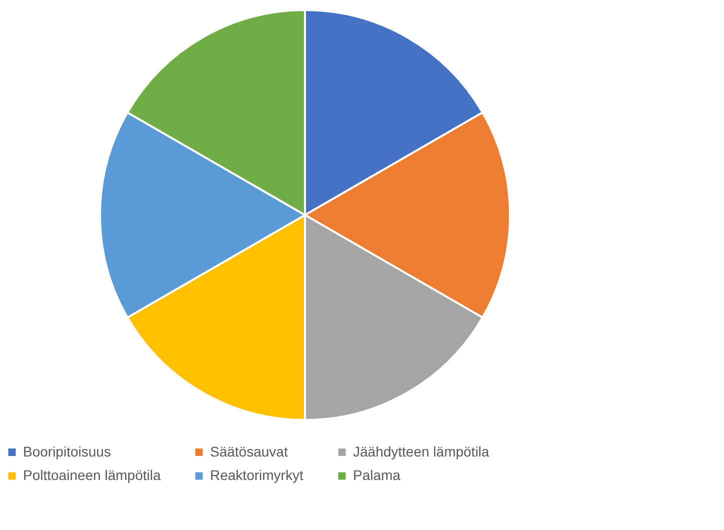  I want to click on legend-label: Polttoaineen lämpötila, so click(92, 475).